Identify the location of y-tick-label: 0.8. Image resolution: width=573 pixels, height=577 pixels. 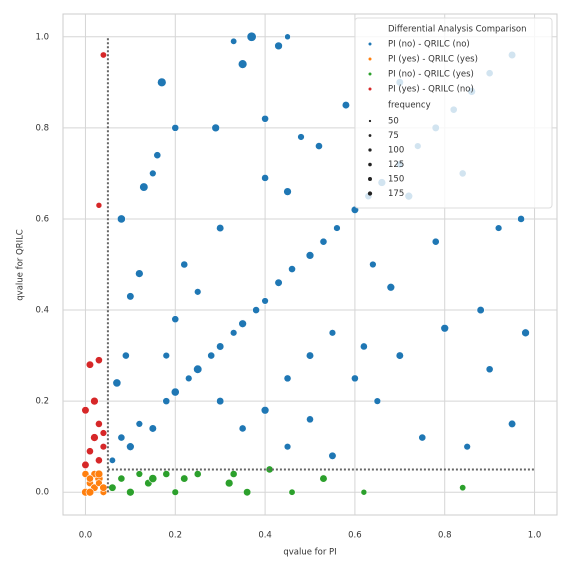
(42, 128).